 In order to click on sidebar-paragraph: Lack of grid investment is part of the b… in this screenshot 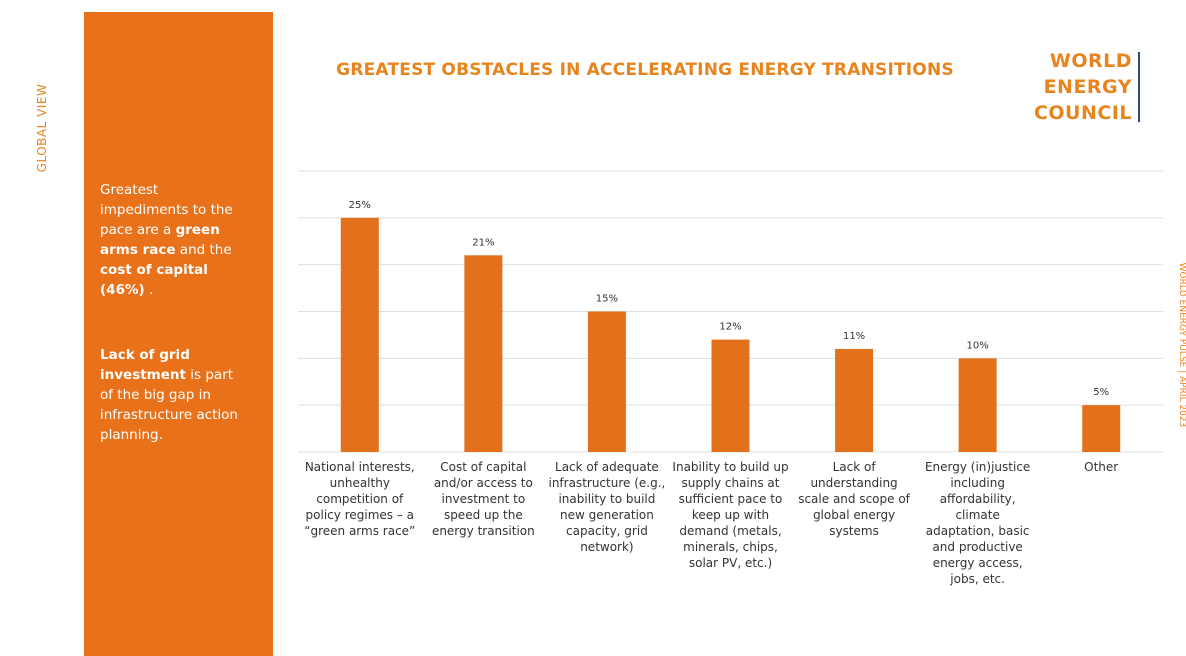, I will do `click(175, 395)`.